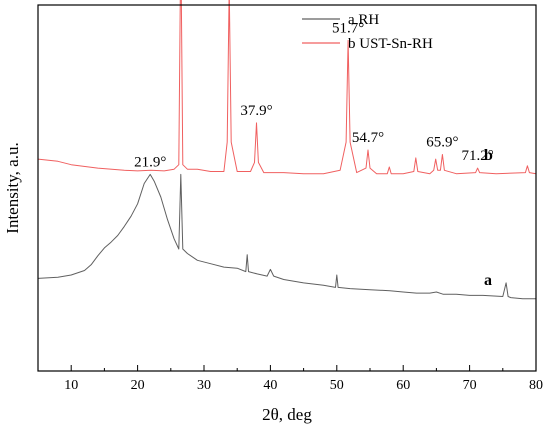  Describe the element at coordinates (287, 414) in the screenshot. I see `x-axis-title: 2θ, deg` at that location.